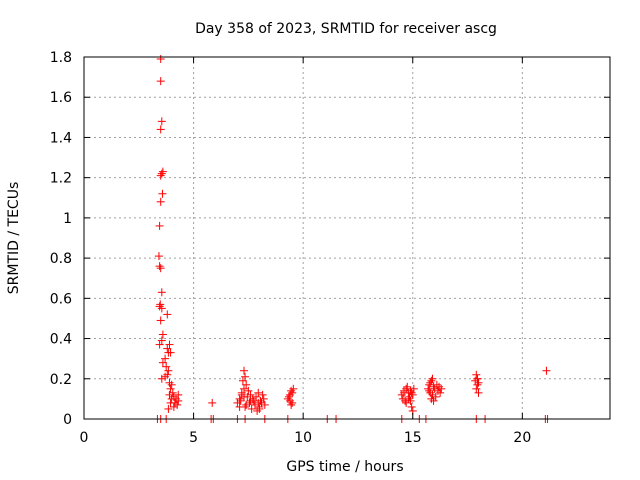  What do you see at coordinates (84, 438) in the screenshot?
I see `x-tick-label: 0` at bounding box center [84, 438].